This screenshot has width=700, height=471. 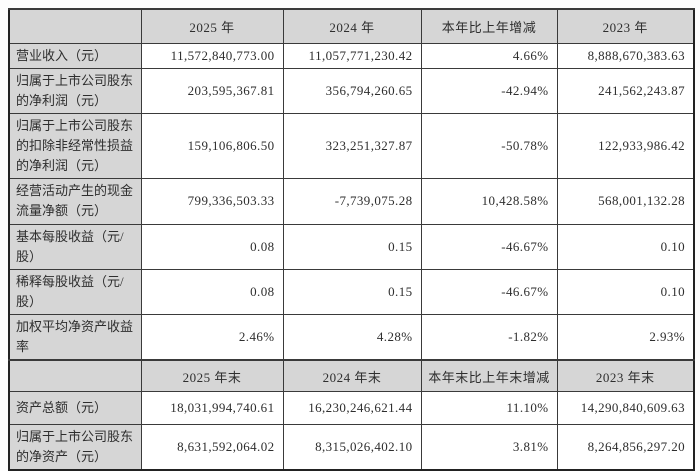 What do you see at coordinates (489, 90) in the screenshot?
I see `cell-change: -42.94%` at bounding box center [489, 90].